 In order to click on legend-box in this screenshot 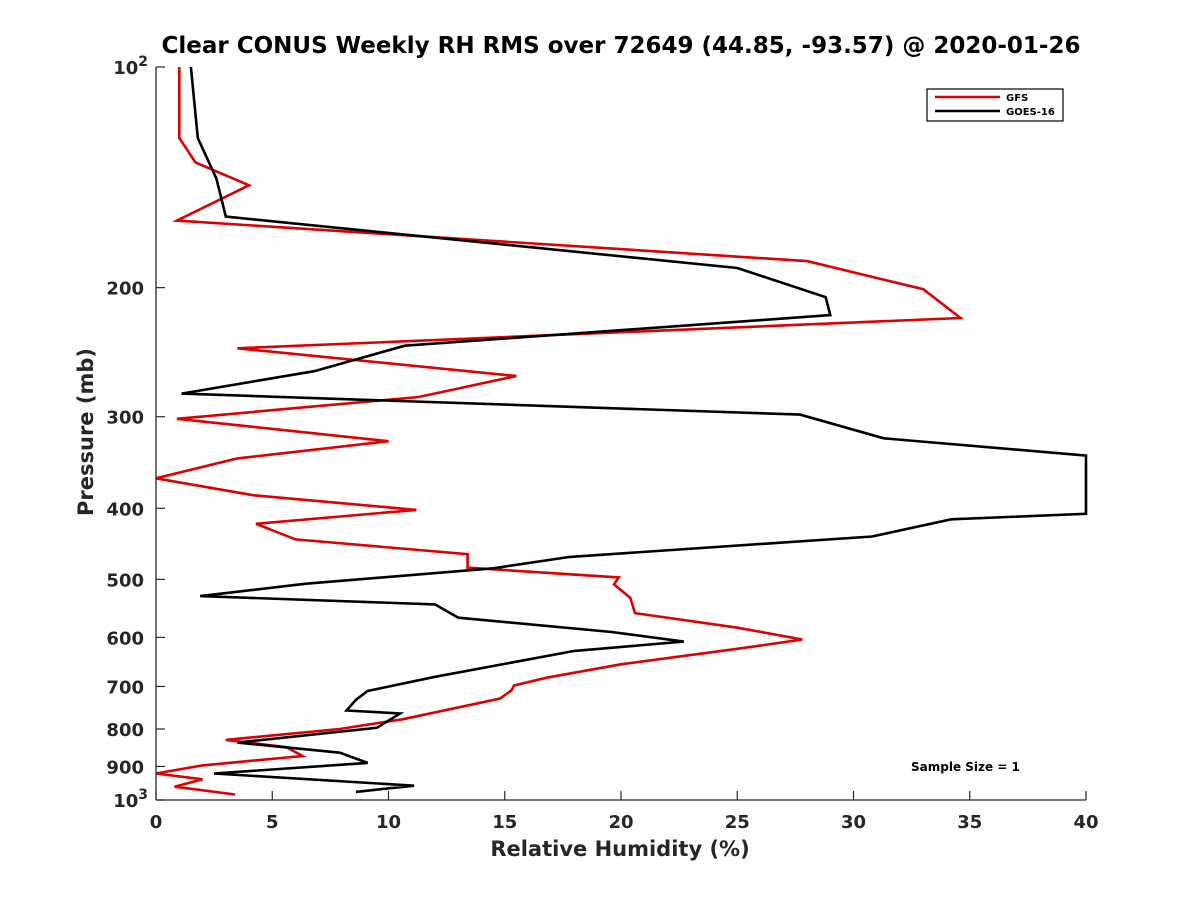, I will do `click(995, 105)`.